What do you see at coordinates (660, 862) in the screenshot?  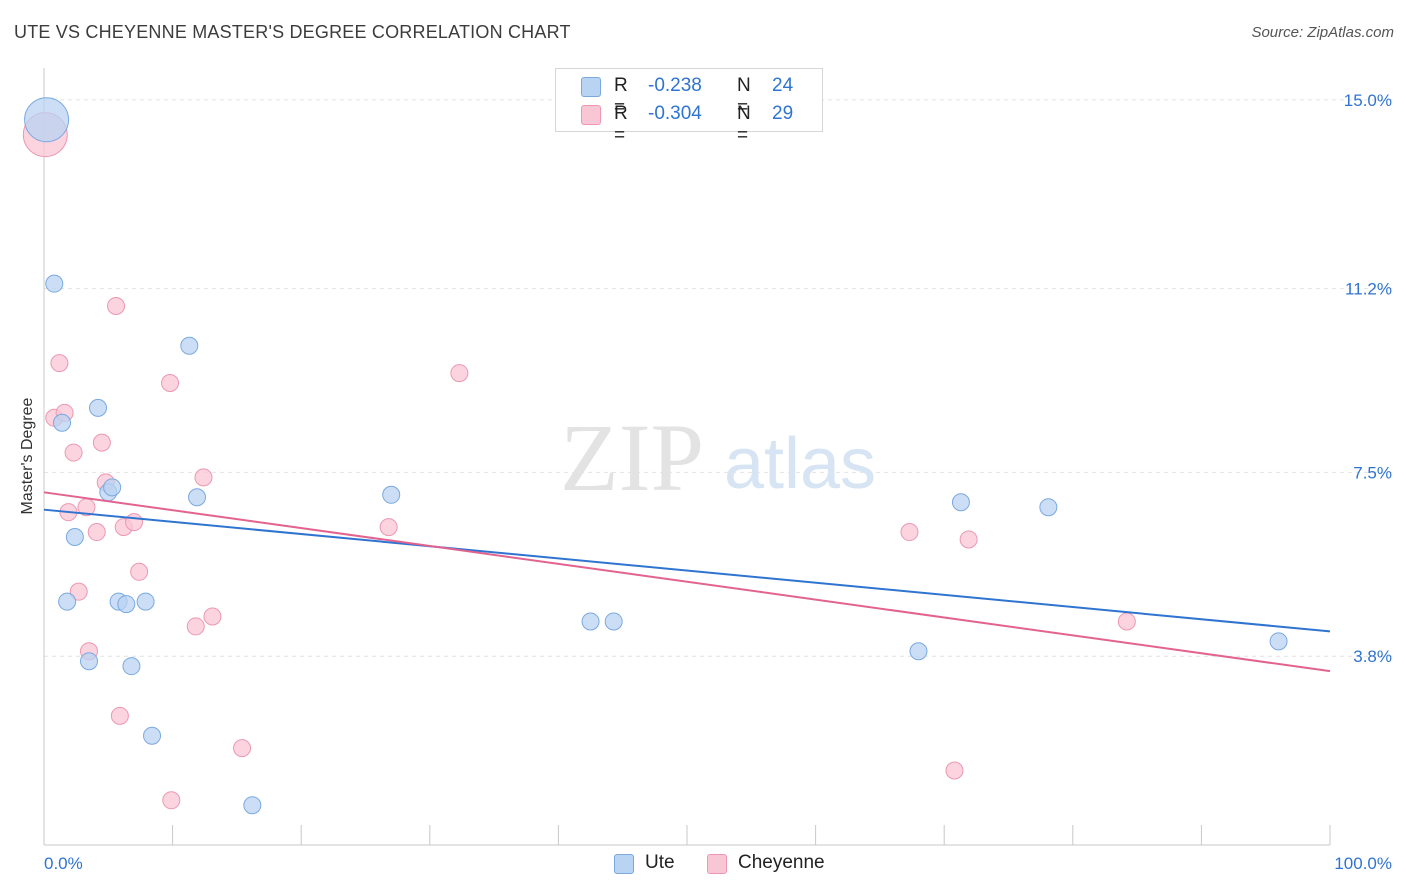 I see `ute-legend-label: Ute` at bounding box center [660, 862].